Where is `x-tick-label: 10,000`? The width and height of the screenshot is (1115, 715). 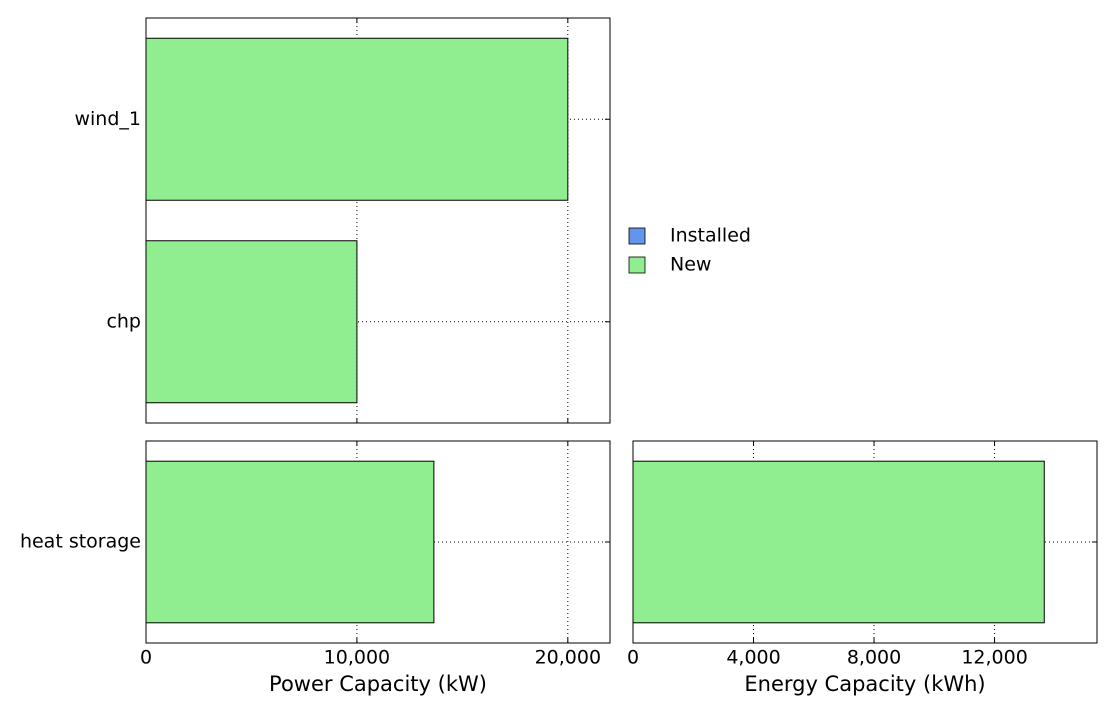 x-tick-label: 10,000 is located at coordinates (357, 658).